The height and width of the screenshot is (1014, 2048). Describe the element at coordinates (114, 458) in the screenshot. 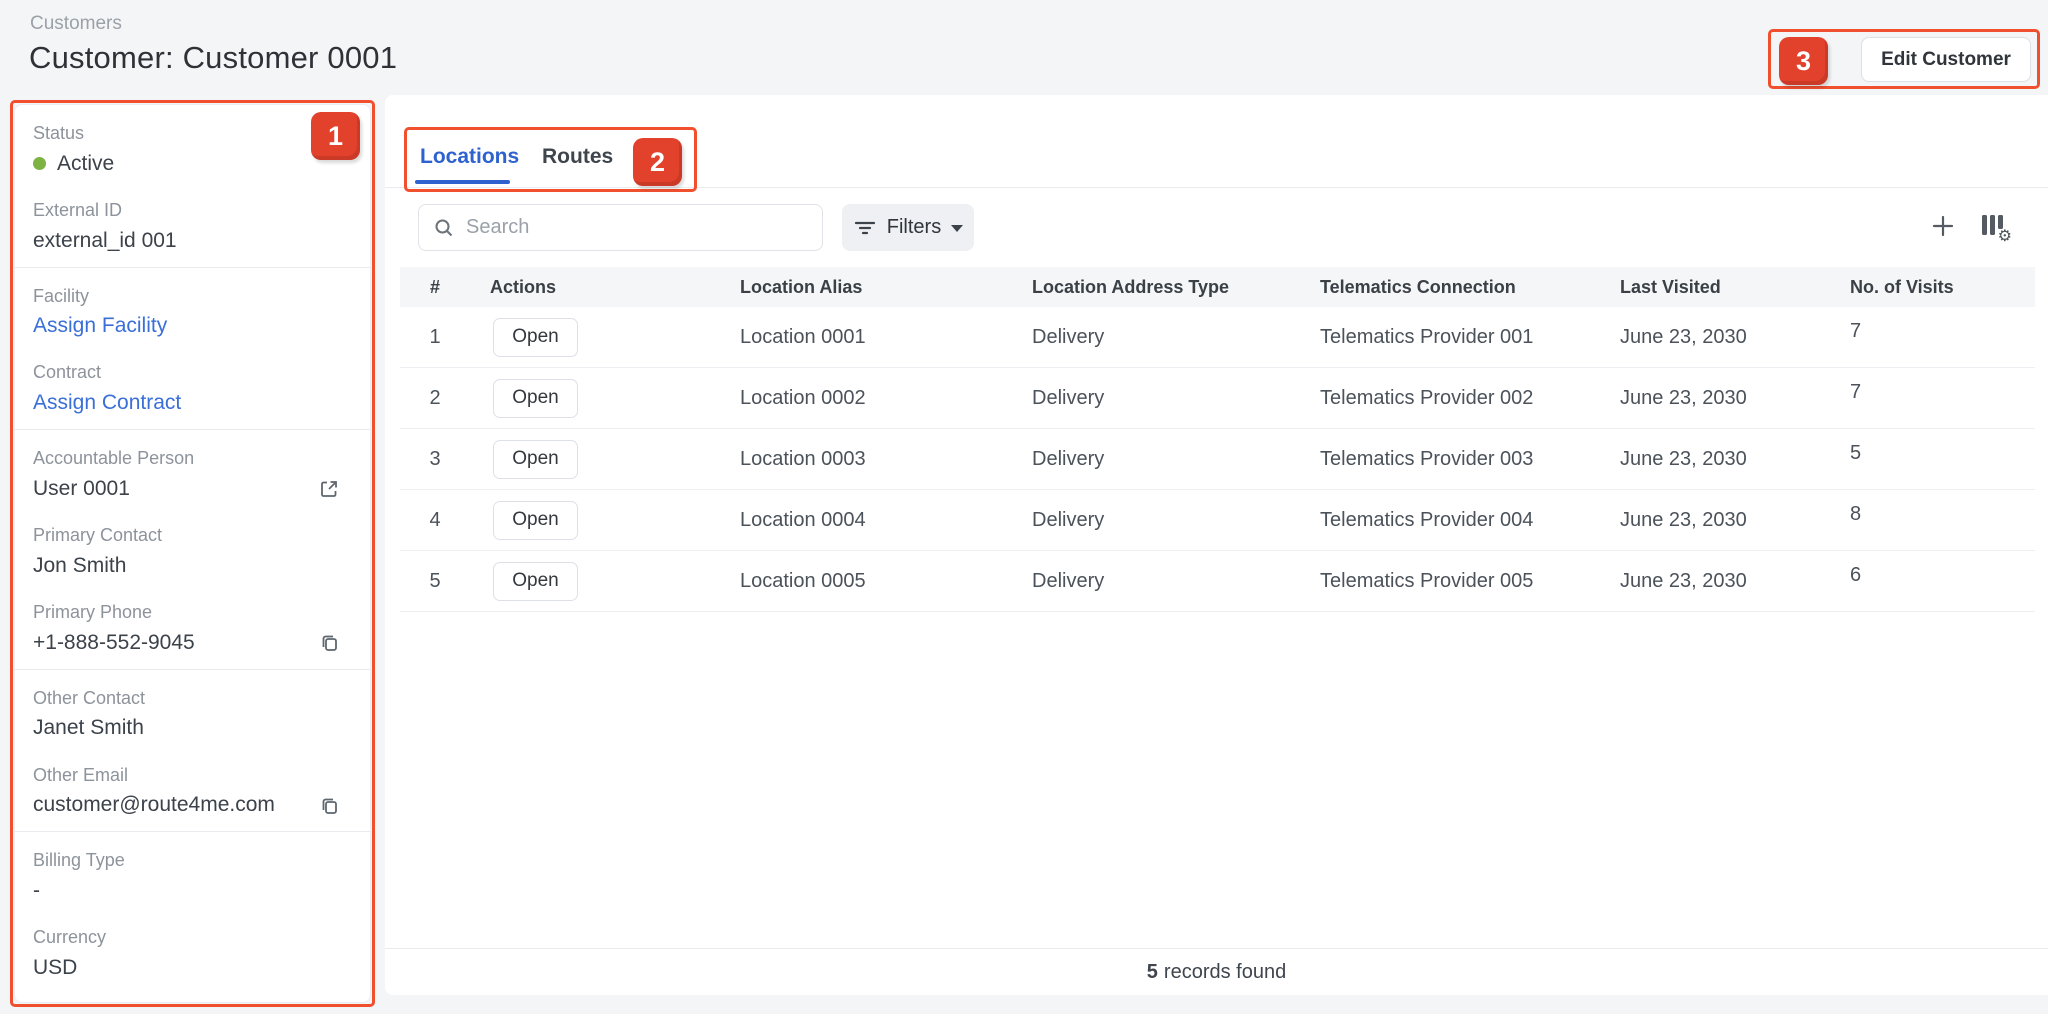

I see `accountable-person-label: Accountable Person` at that location.